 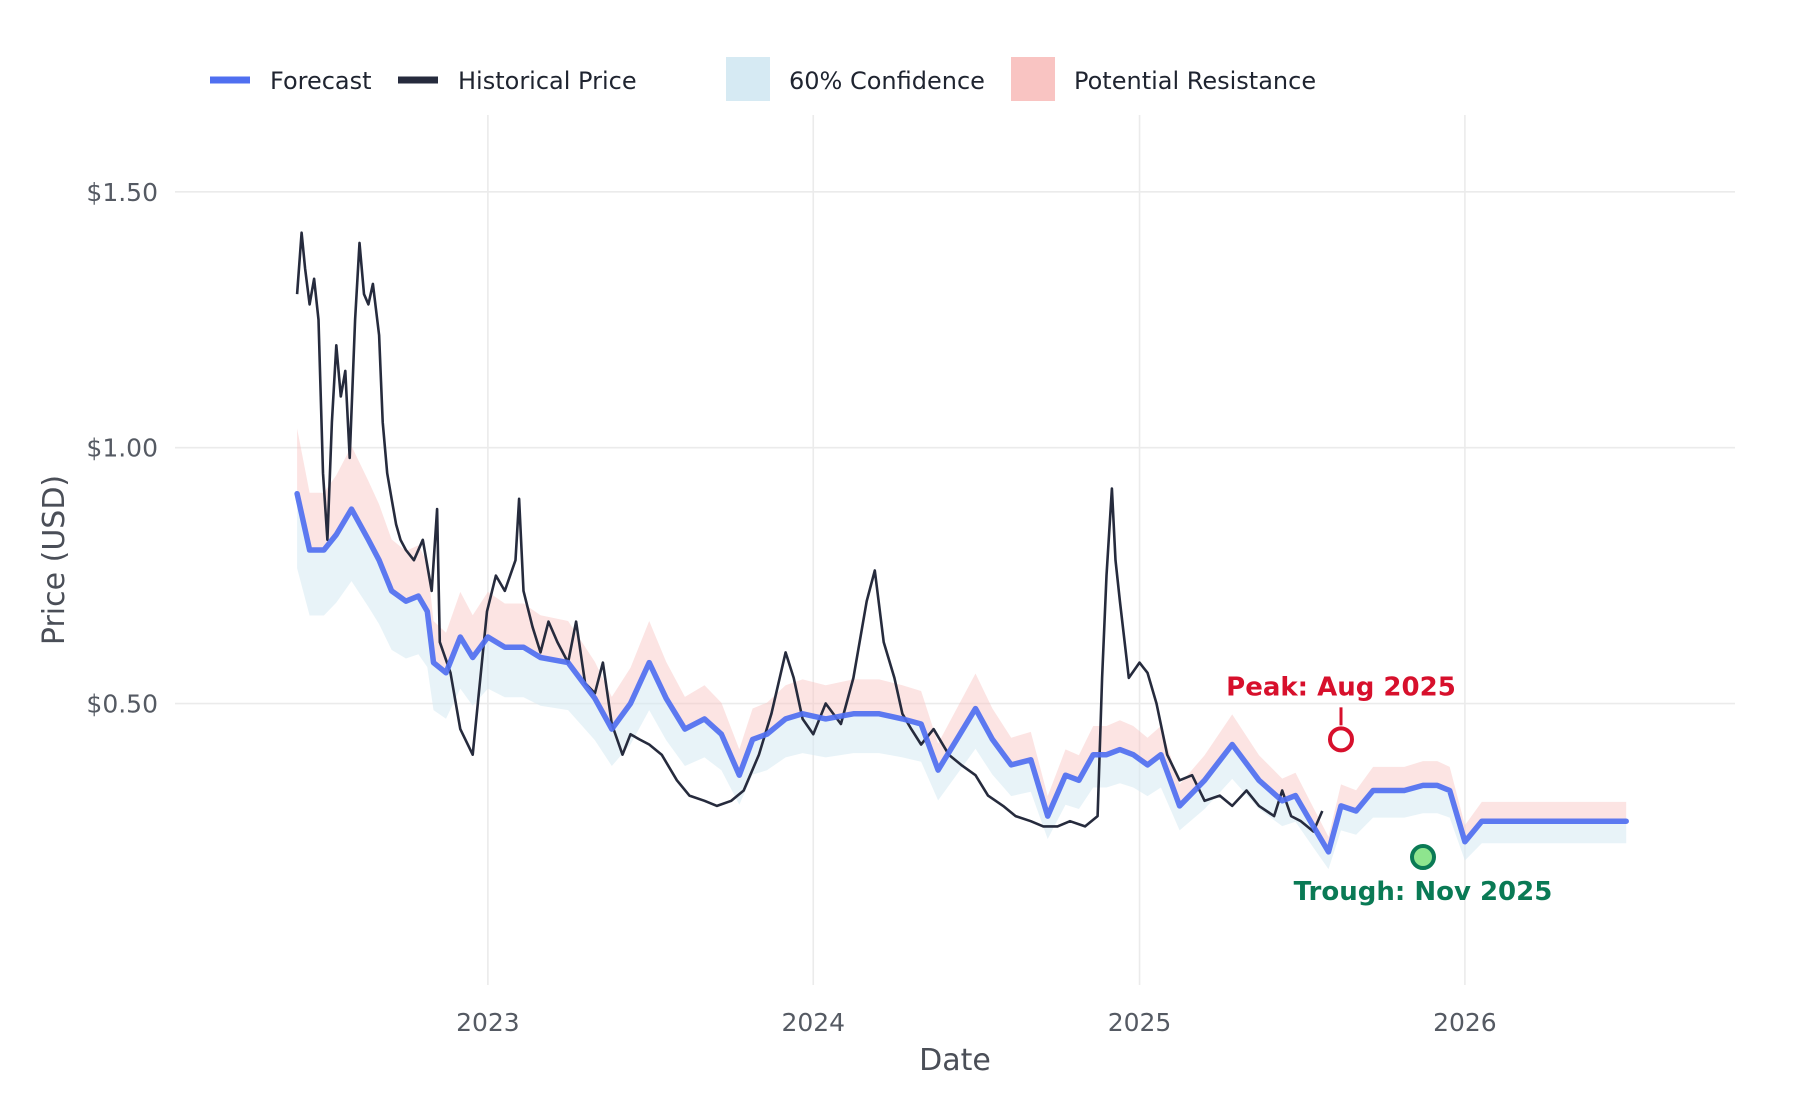 I want to click on legend-historical: Historical Price, so click(x=517, y=81).